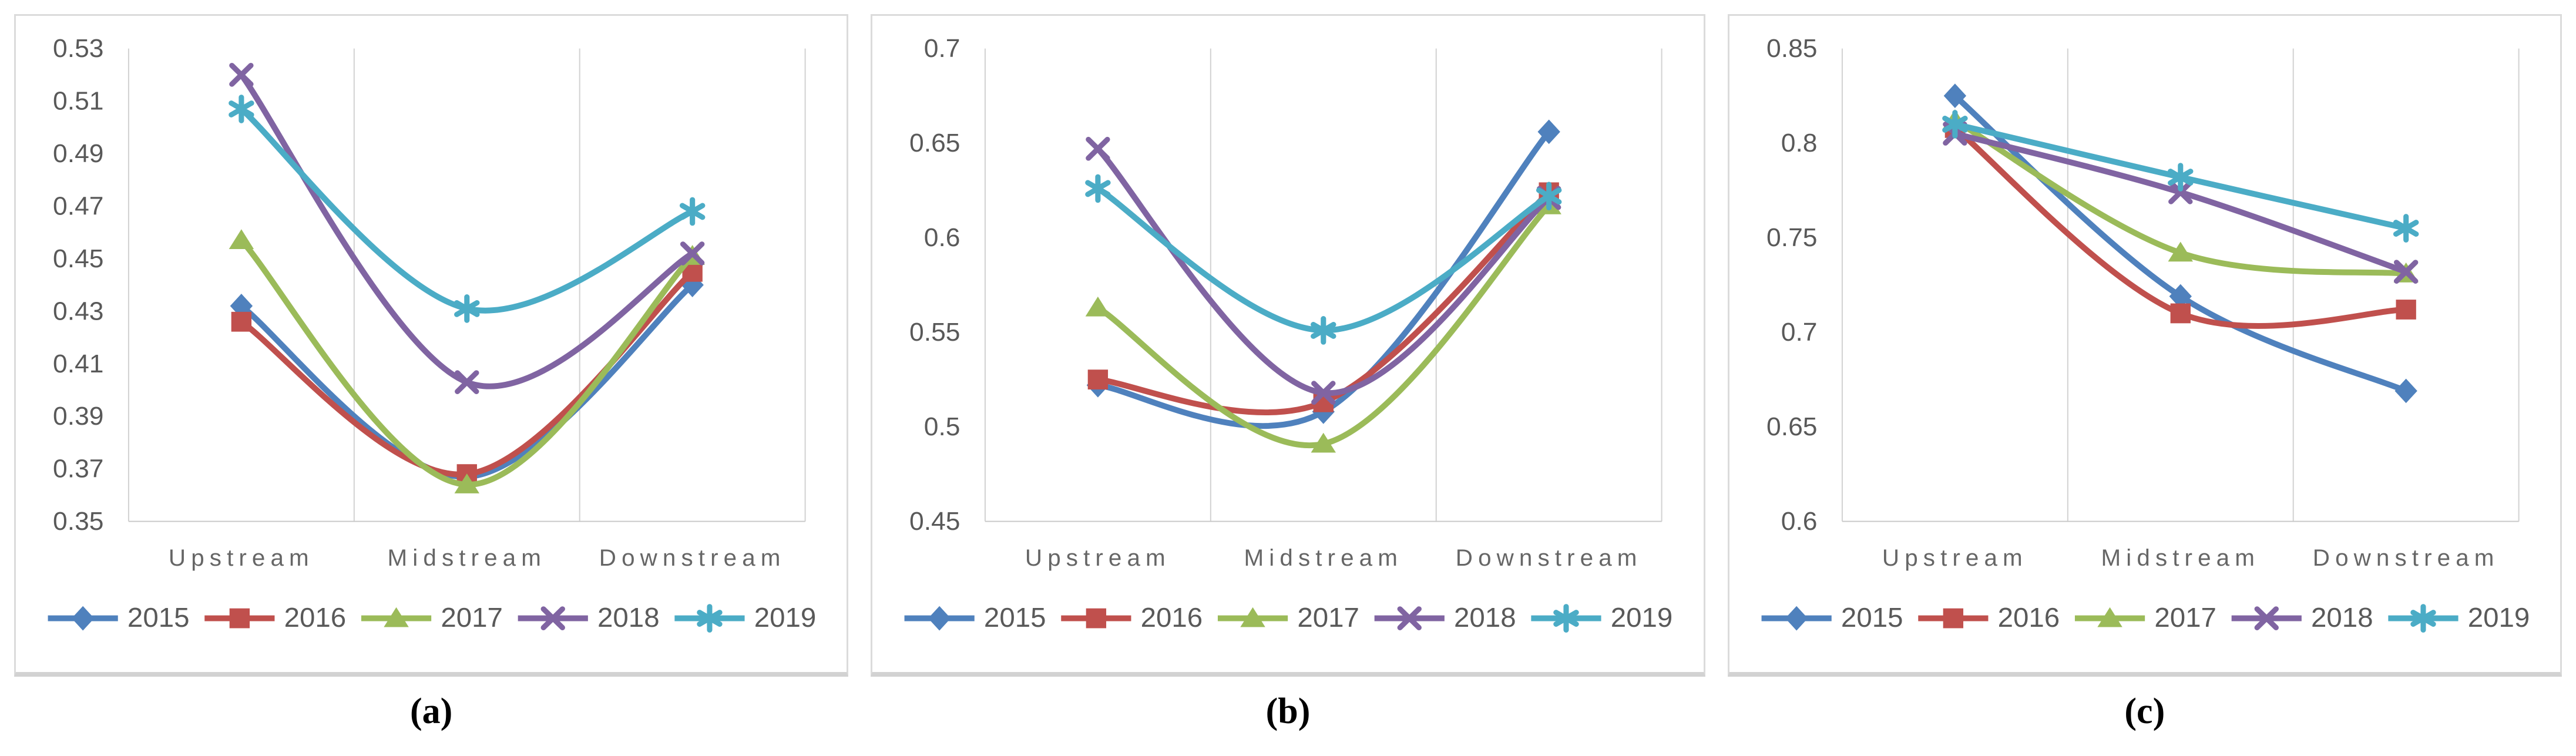 This screenshot has width=2576, height=756. Describe the element at coordinates (1791, 237) in the screenshot. I see `y-tick-label: 0.75` at that location.